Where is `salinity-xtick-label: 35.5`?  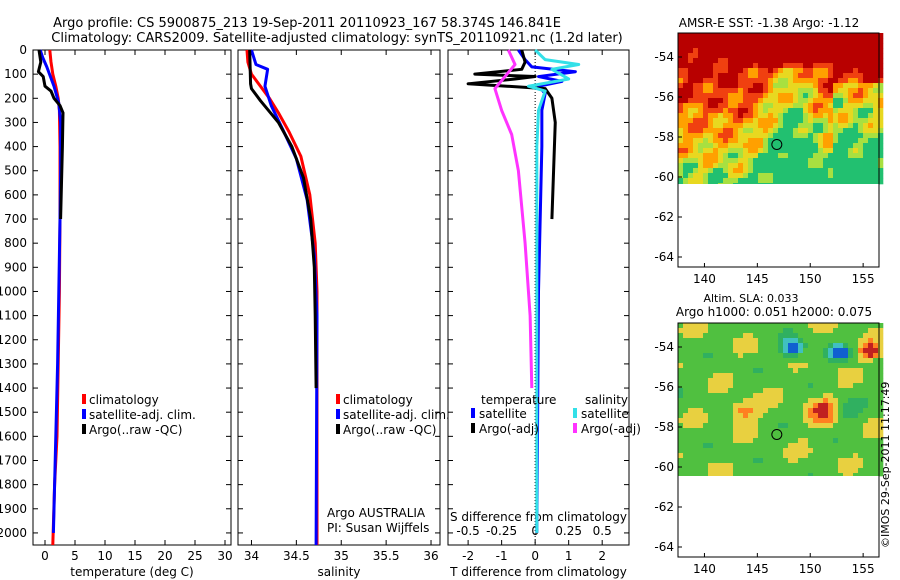
salinity-xtick-label: 35.5 is located at coordinates (386, 556).